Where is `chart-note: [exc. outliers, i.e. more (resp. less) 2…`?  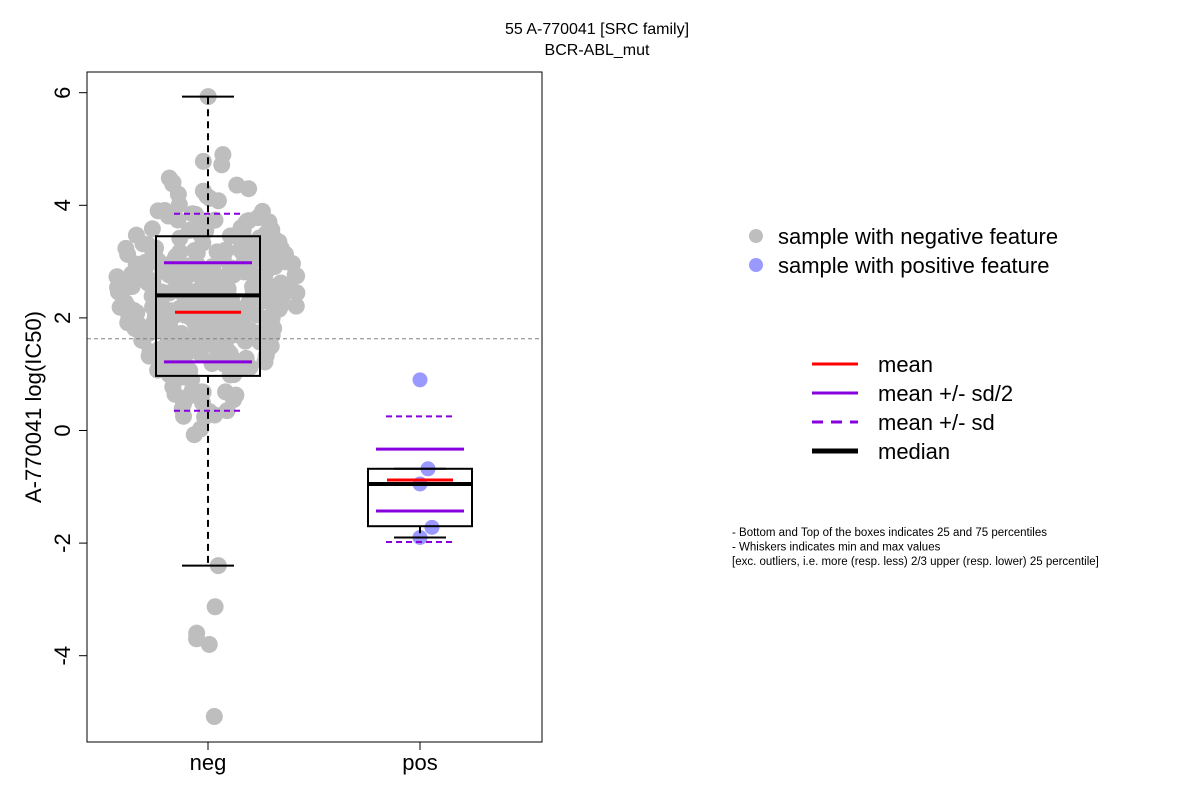 chart-note: [exc. outliers, i.e. more (resp. less) 2… is located at coordinates (915, 562).